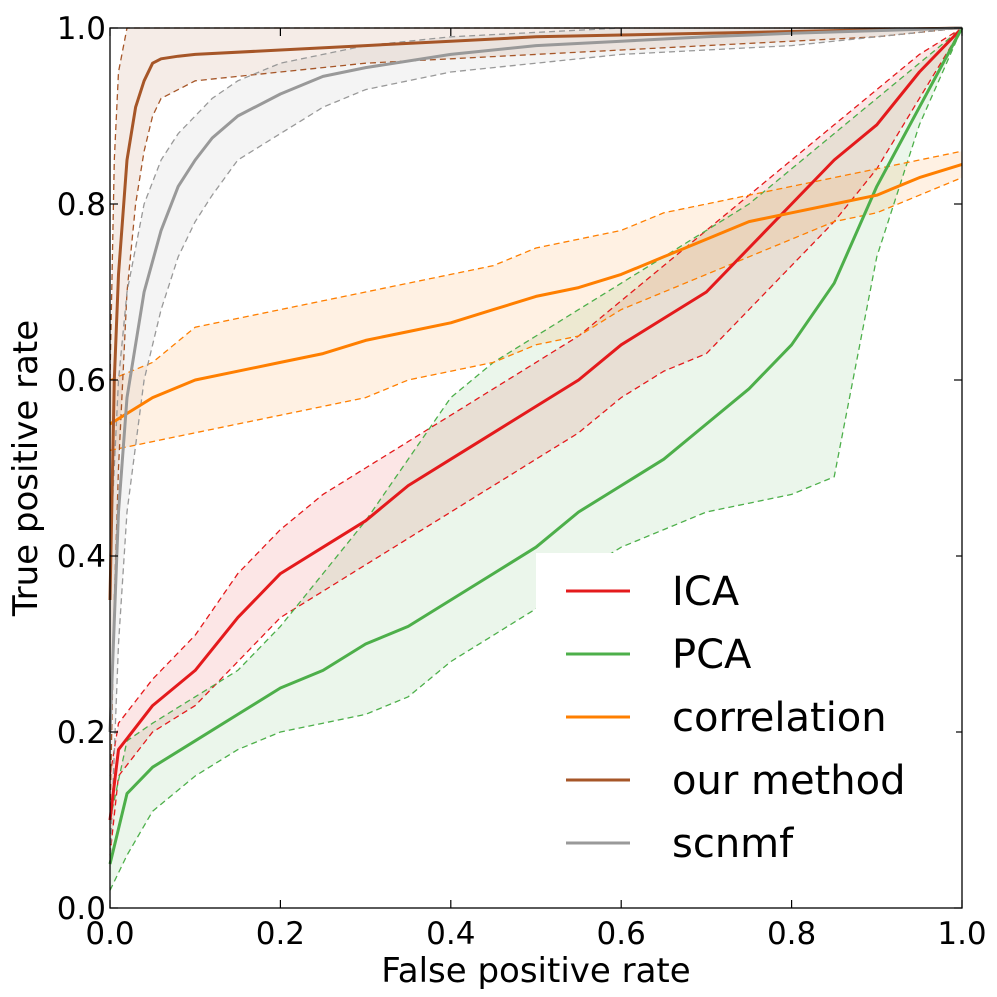 The image size is (997, 997). I want to click on legend-label-our-method: our method, so click(788, 781).